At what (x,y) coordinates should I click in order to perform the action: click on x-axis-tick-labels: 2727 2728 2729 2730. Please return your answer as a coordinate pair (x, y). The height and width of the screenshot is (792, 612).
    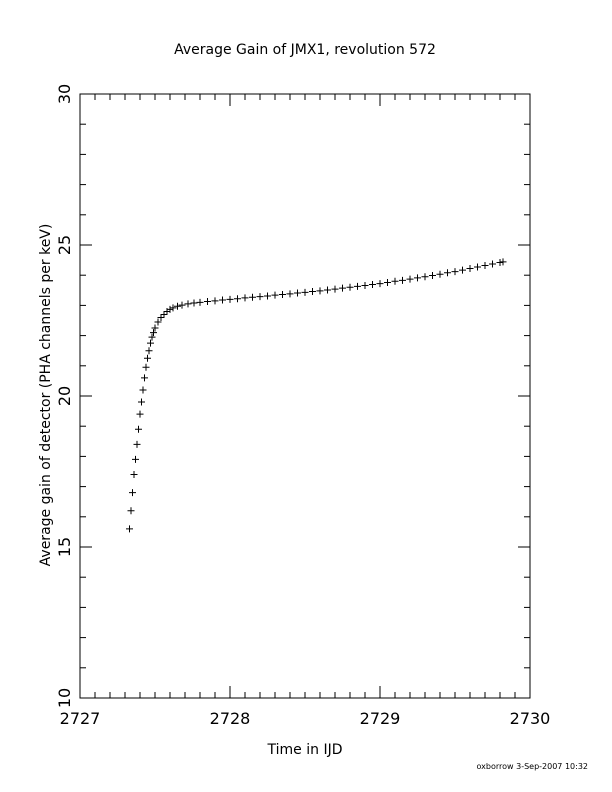
    Looking at the image, I should click on (305, 718).